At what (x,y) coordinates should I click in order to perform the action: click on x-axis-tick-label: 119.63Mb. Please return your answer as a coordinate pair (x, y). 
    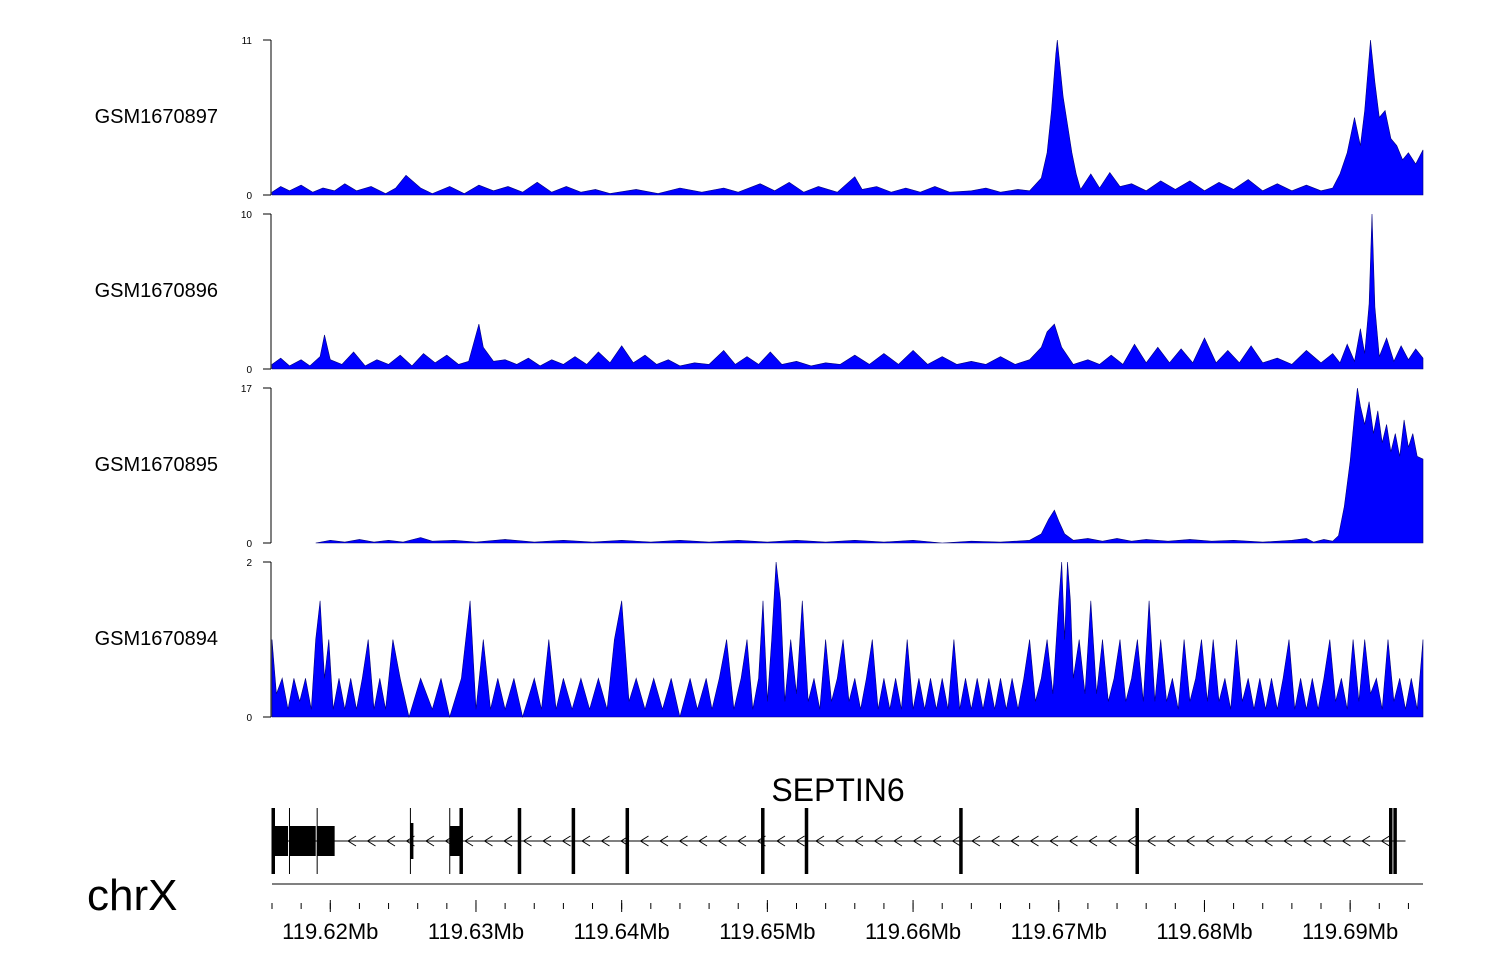
    Looking at the image, I should click on (476, 931).